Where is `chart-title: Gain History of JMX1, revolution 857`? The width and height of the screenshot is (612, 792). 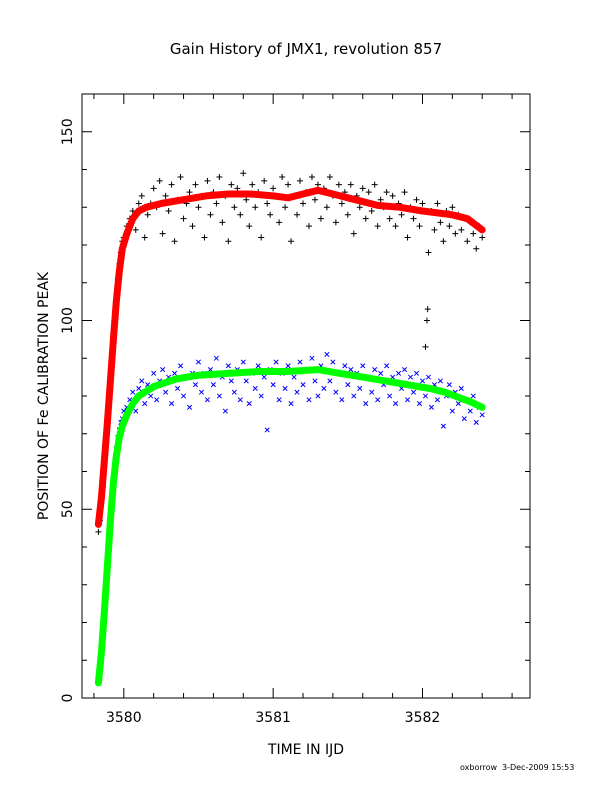 chart-title: Gain History of JMX1, revolution 857 is located at coordinates (306, 49).